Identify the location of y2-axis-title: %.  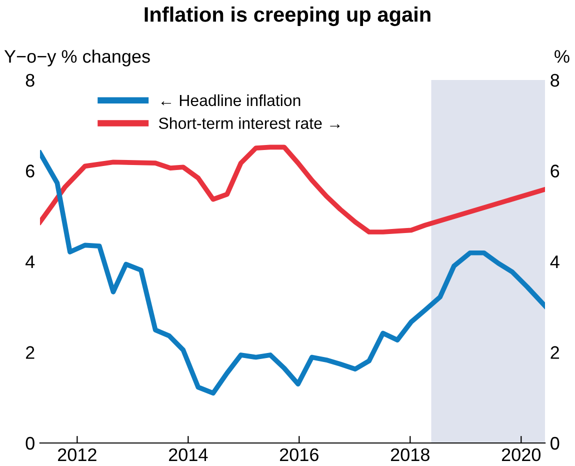
(562, 56).